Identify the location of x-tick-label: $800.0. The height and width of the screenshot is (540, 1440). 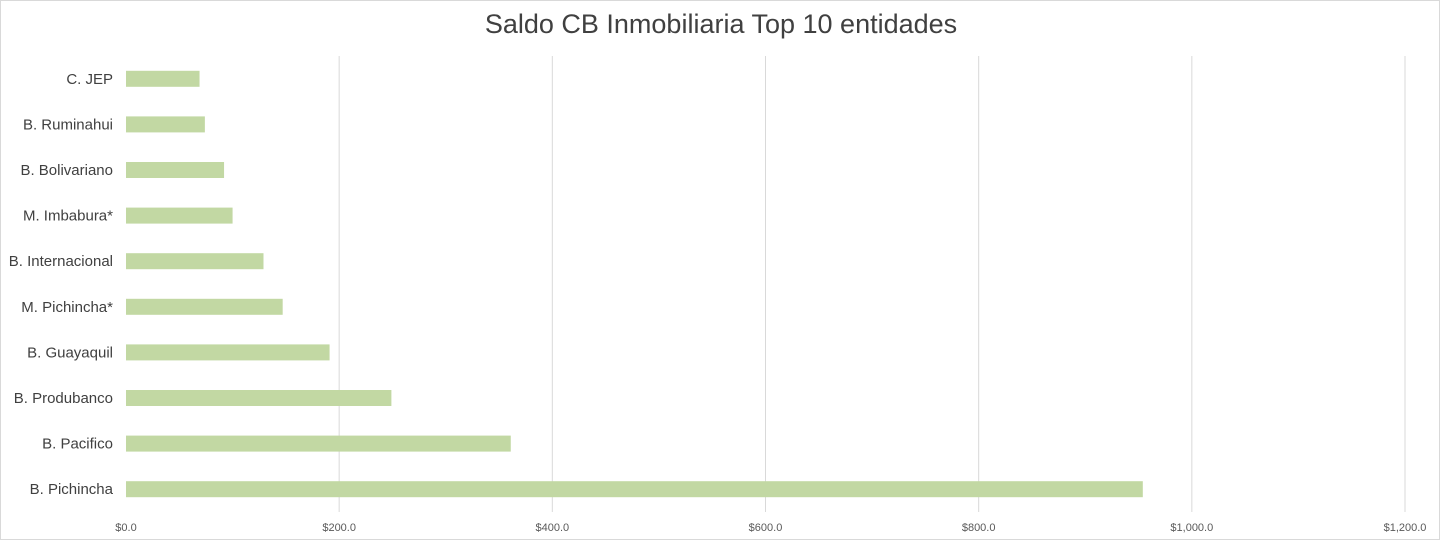
(979, 528).